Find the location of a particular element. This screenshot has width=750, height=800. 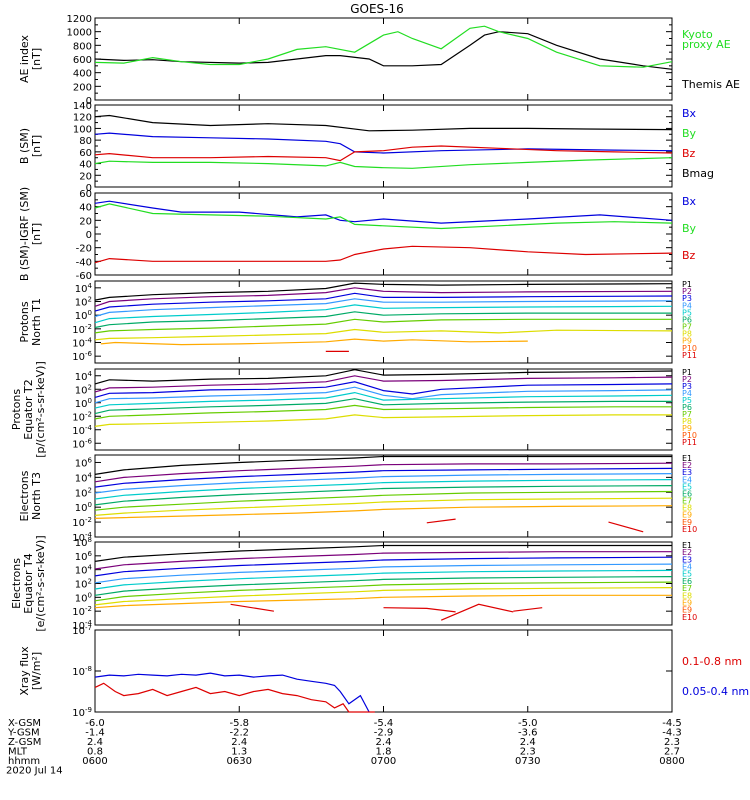

series-p5 is located at coordinates (383, 400).